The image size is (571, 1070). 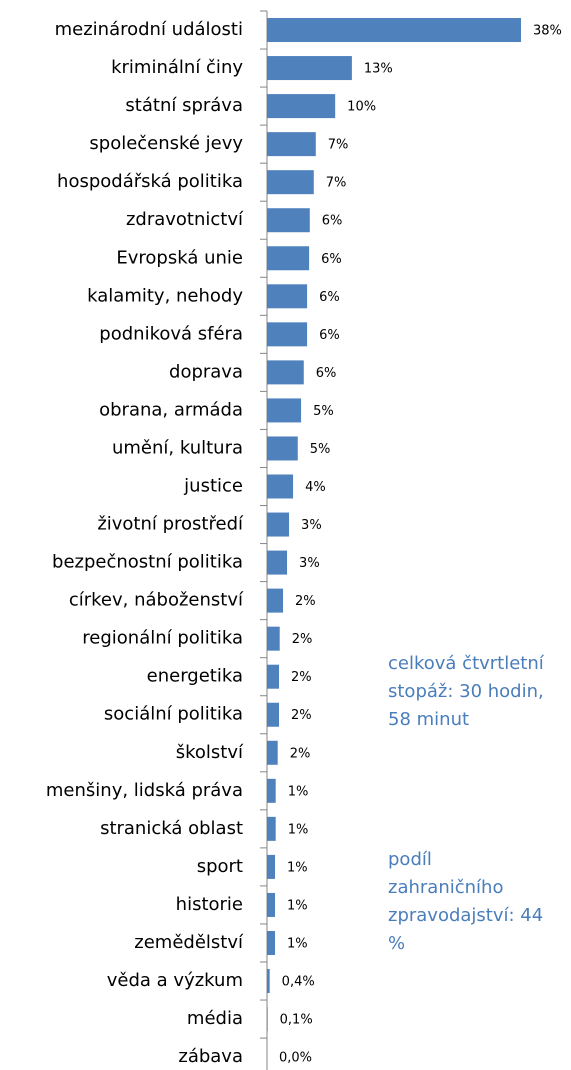 I want to click on category-label: Evropská unie, so click(x=179, y=257).